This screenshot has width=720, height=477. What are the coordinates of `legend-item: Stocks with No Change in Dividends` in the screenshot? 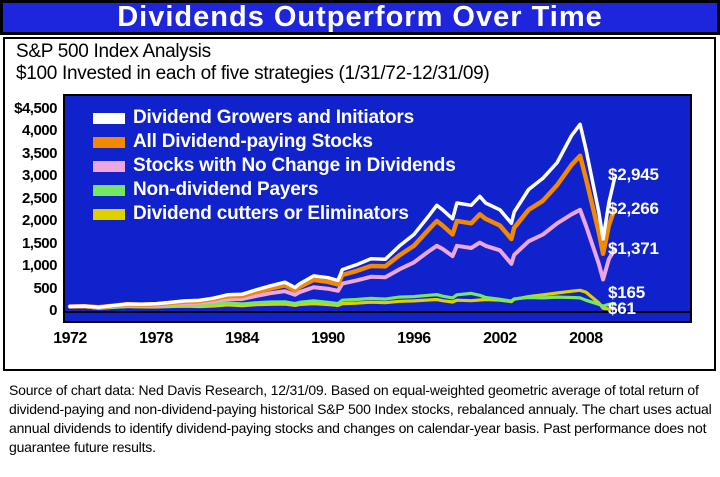 It's located at (274, 166).